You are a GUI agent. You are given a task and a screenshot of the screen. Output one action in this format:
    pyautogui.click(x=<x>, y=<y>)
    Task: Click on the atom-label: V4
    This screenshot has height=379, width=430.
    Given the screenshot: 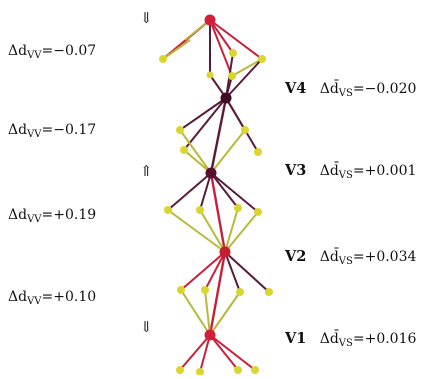 What is the action you would take?
    pyautogui.click(x=296, y=88)
    